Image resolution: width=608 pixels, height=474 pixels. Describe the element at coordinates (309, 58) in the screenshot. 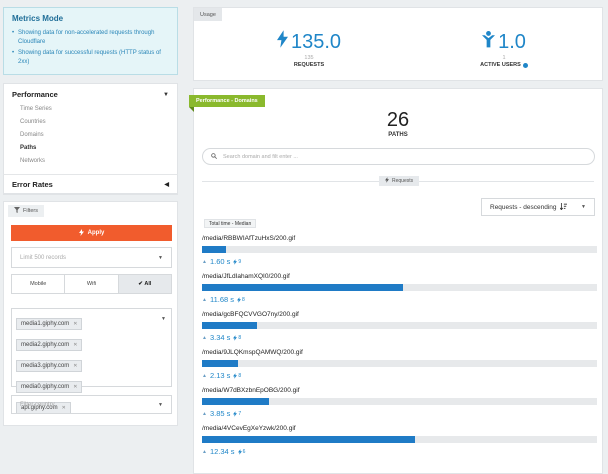

I see `requests-sub: 135` at that location.